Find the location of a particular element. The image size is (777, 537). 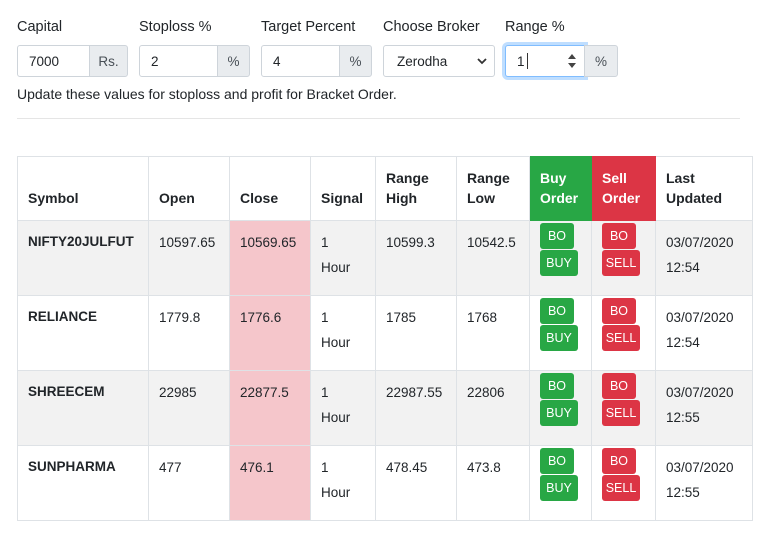

stoploss-label: Stoploss % is located at coordinates (175, 27).